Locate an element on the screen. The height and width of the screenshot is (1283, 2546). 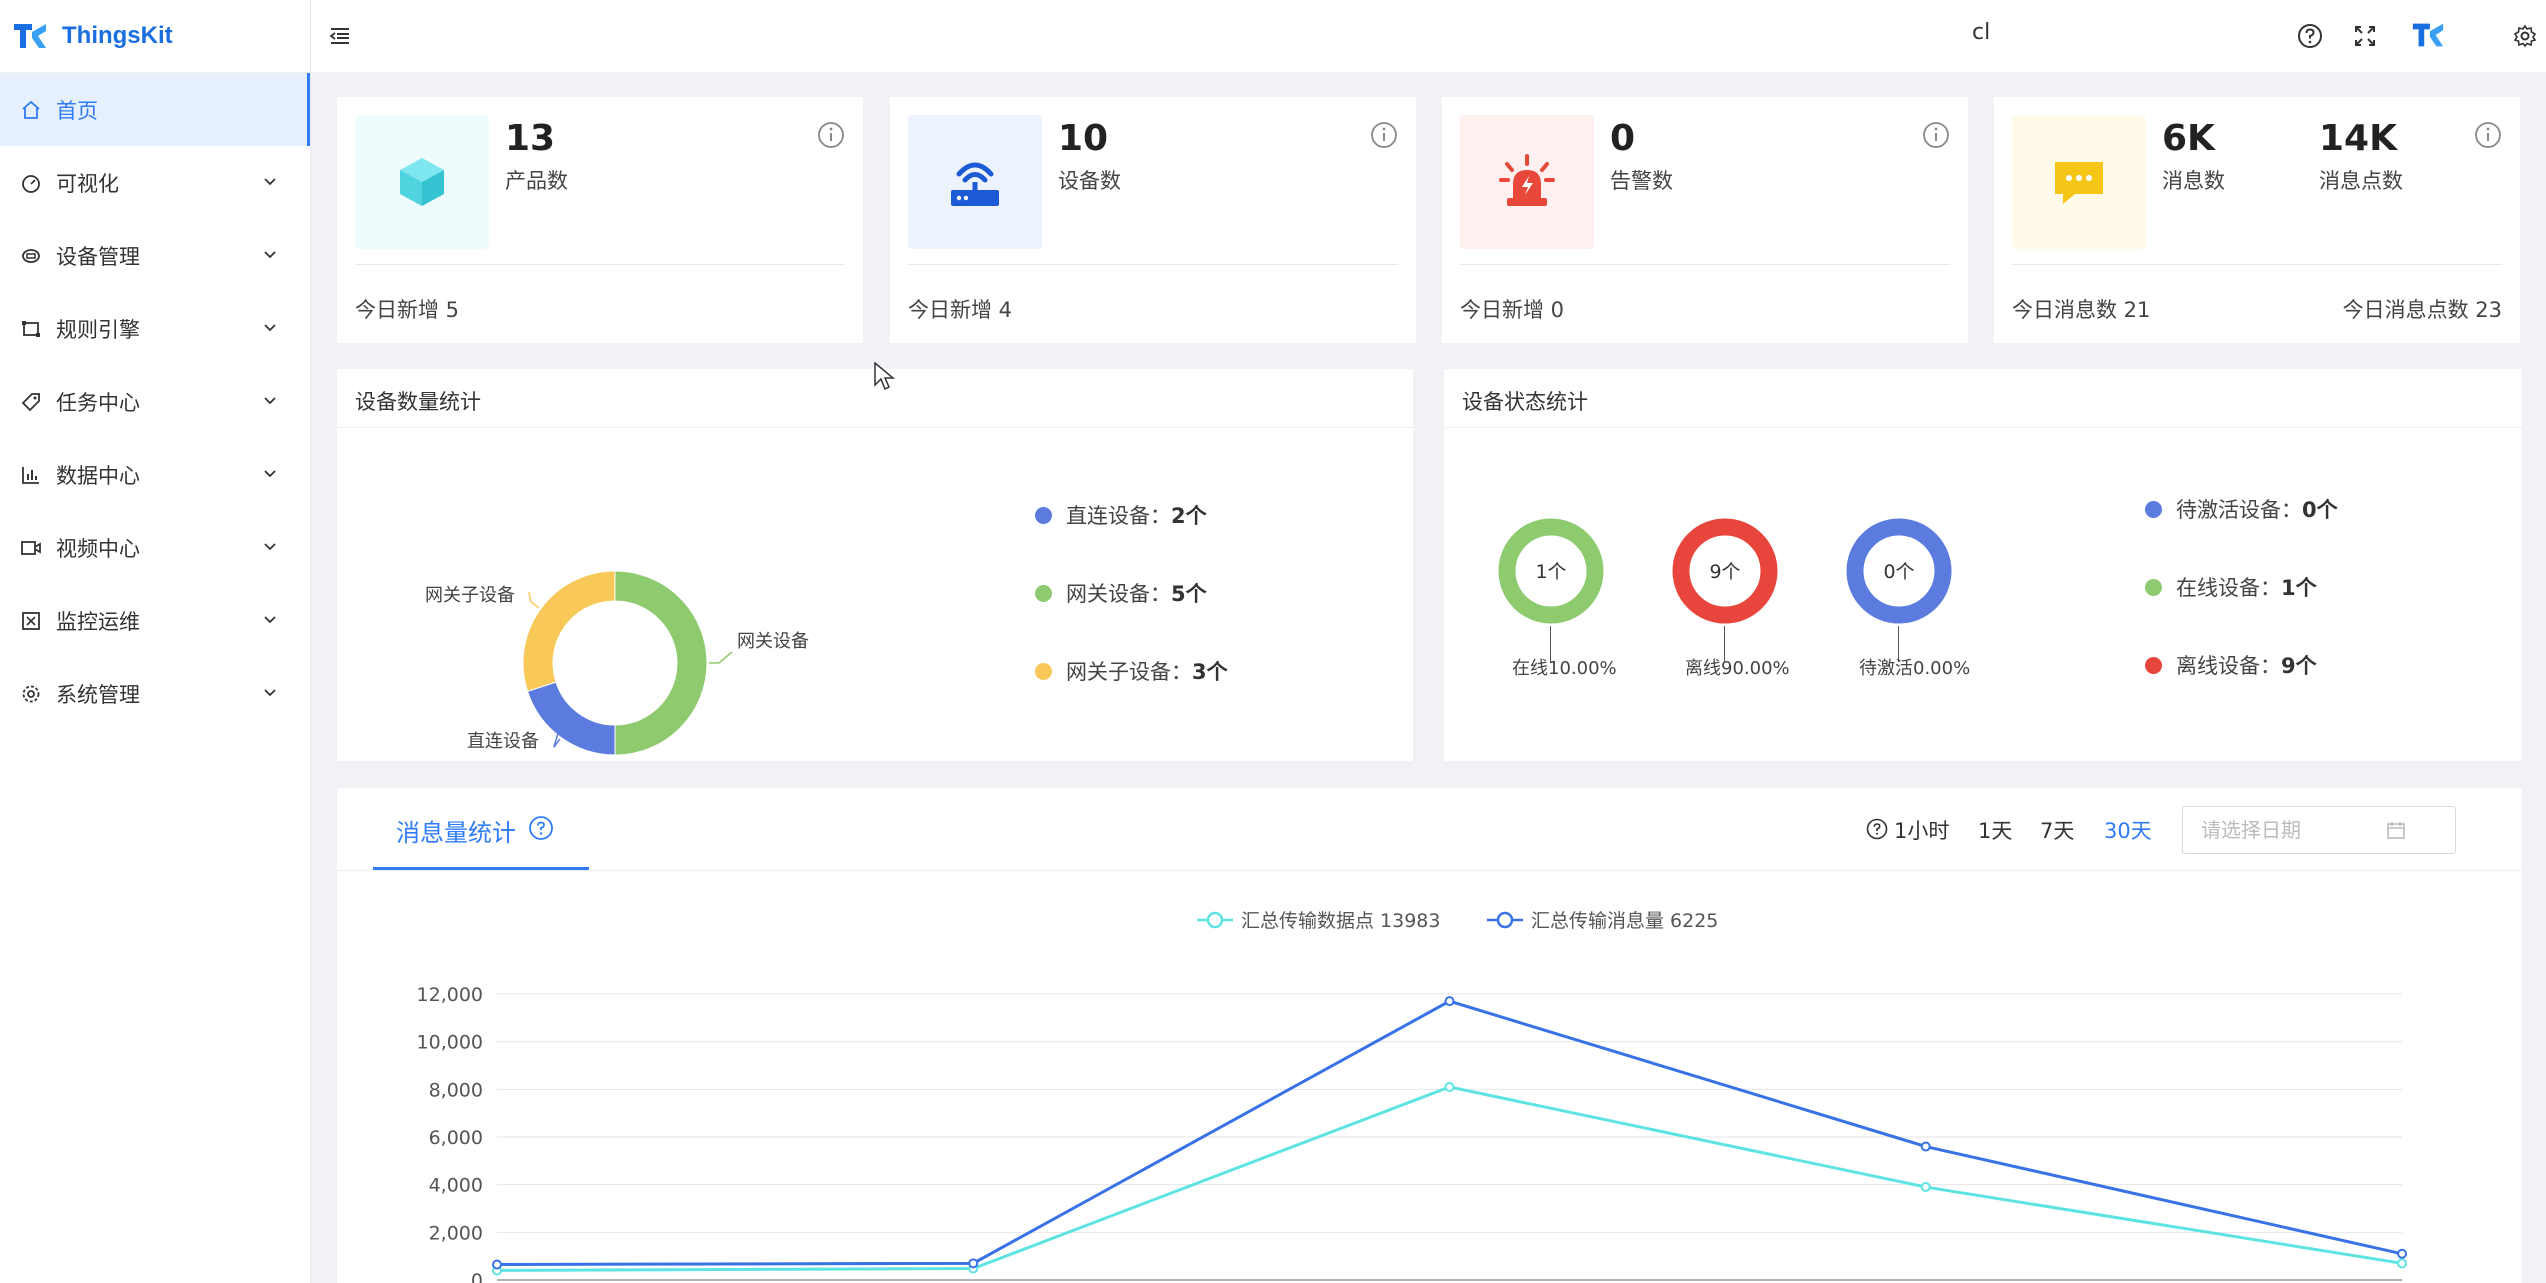
sidebar-item-visualization: 可视化 is located at coordinates (155, 182).